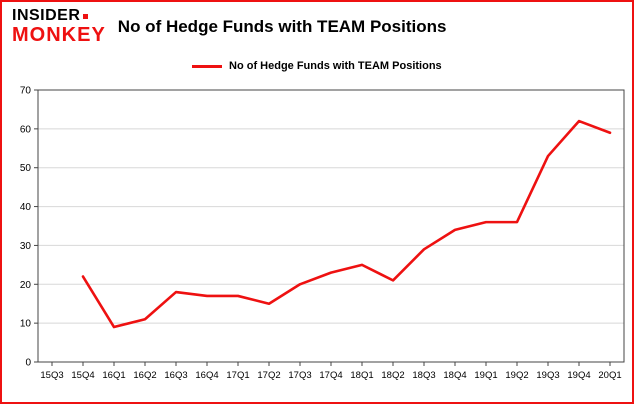 The image size is (634, 404). Describe the element at coordinates (268, 375) in the screenshot. I see `x-tick-label: 17Q2` at that location.